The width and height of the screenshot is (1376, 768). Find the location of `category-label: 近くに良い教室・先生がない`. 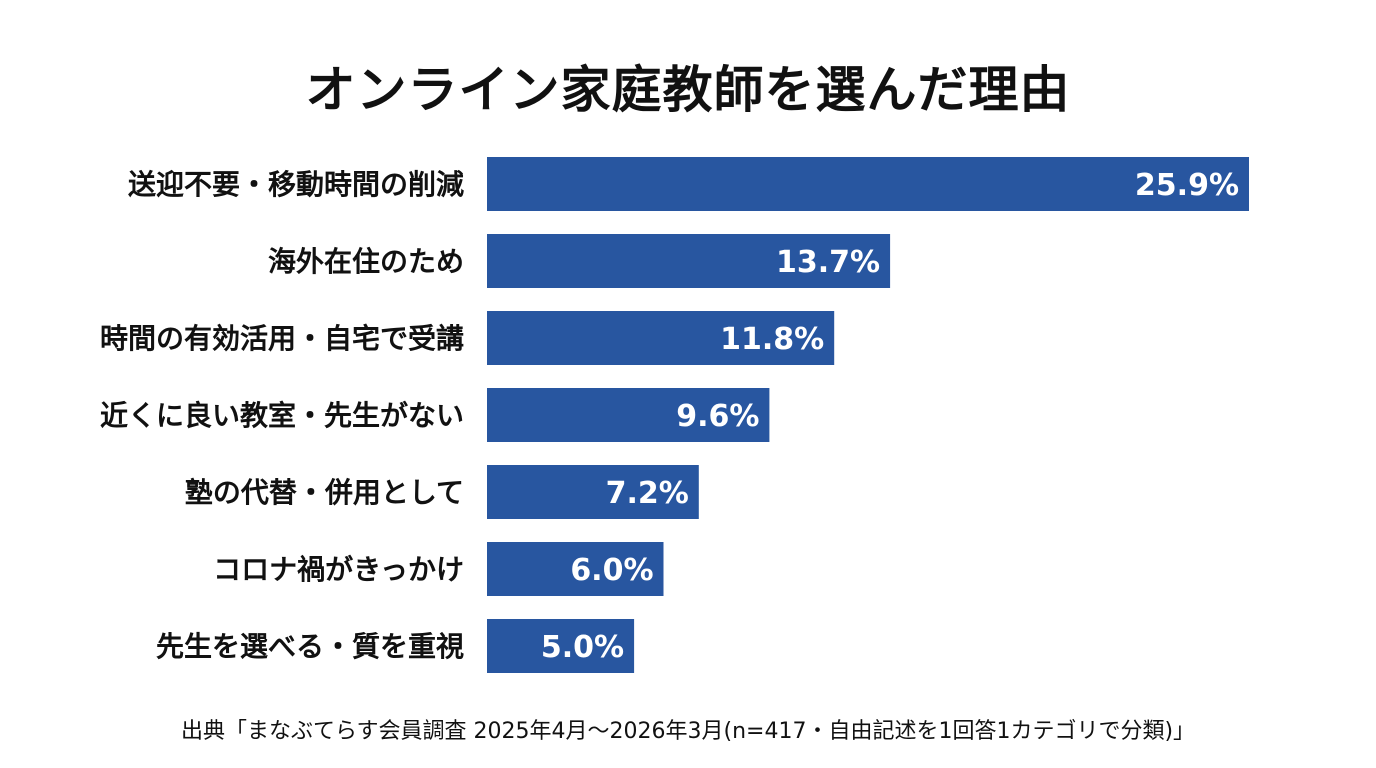

category-label: 近くに良い教室・先生がない is located at coordinates (282, 415).